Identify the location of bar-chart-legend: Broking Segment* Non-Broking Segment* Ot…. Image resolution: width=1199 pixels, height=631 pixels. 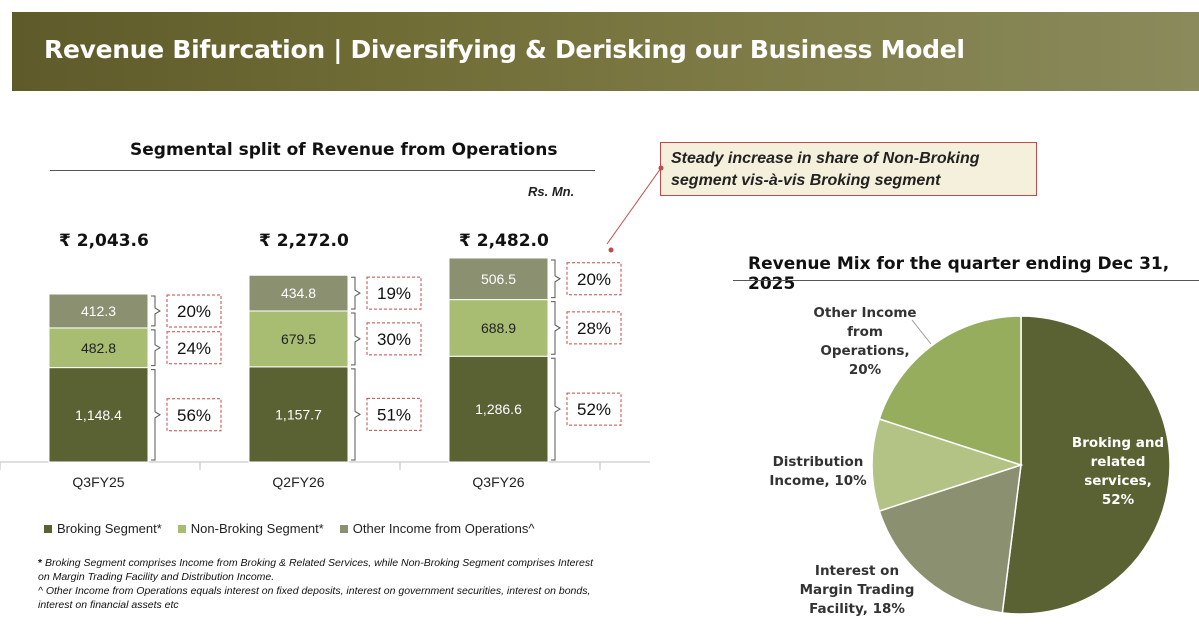
(289, 528).